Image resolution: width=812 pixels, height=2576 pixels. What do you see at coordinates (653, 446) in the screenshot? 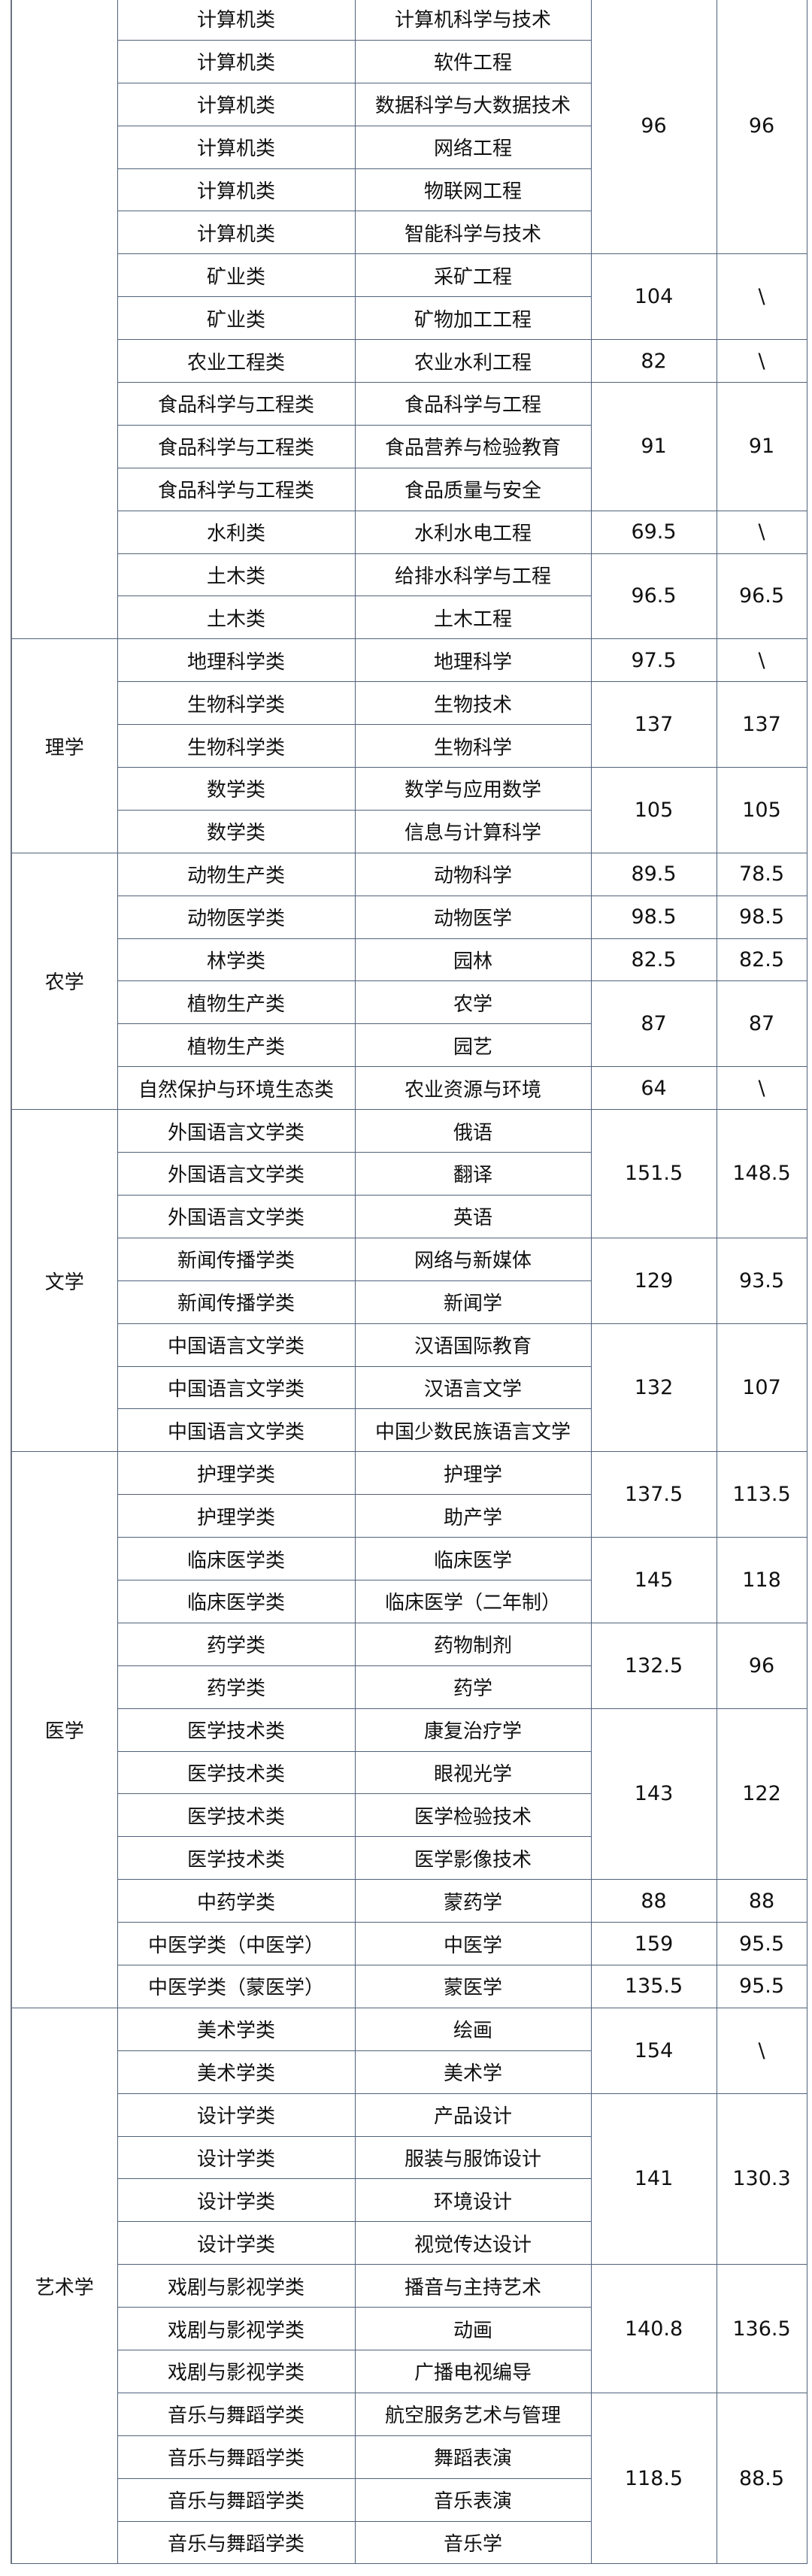
I see `score1-cell: 91` at bounding box center [653, 446].